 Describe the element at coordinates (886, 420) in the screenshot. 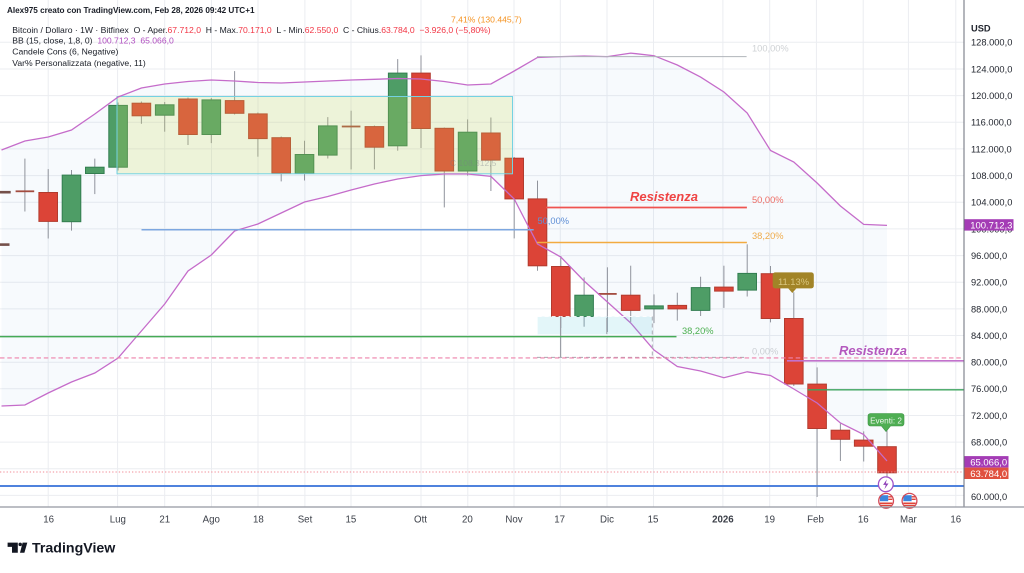

I see `svg-text: Eventi: 2` at that location.